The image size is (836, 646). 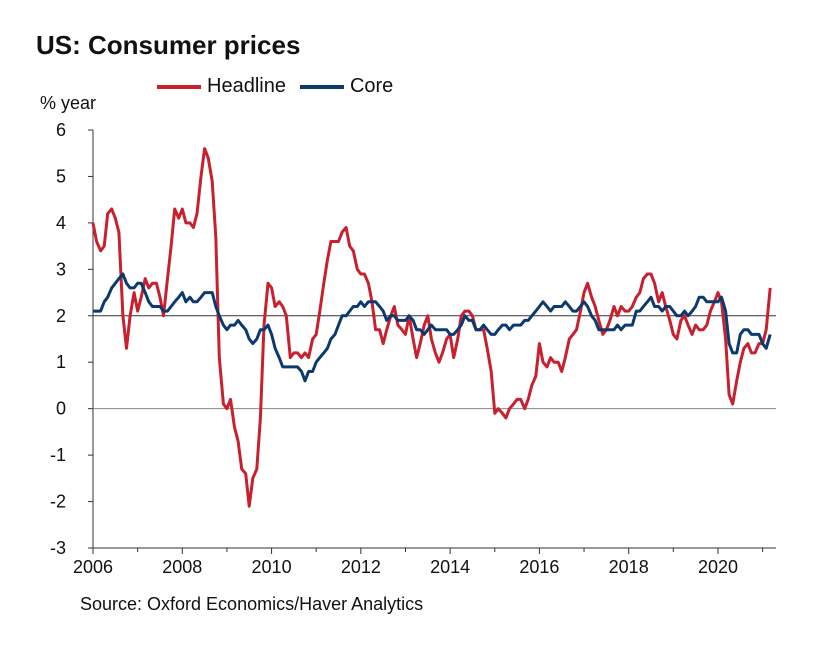 I want to click on y-tick-label: -1, so click(x=58, y=455).